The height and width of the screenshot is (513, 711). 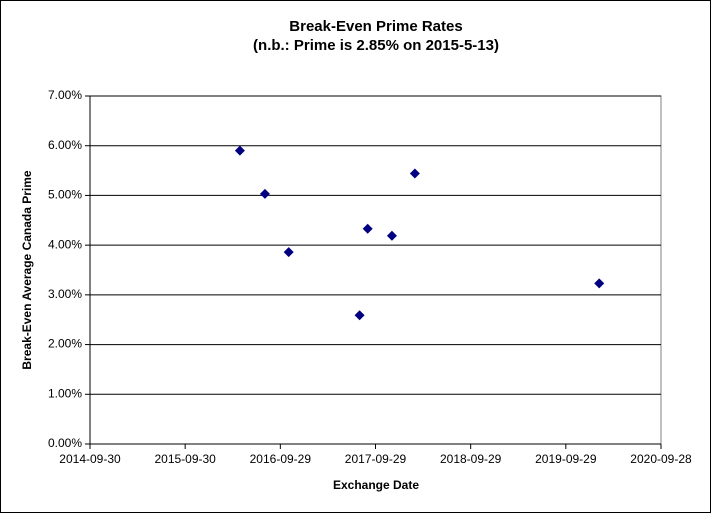 I want to click on y-tick-label: 5.00%, so click(x=65, y=195).